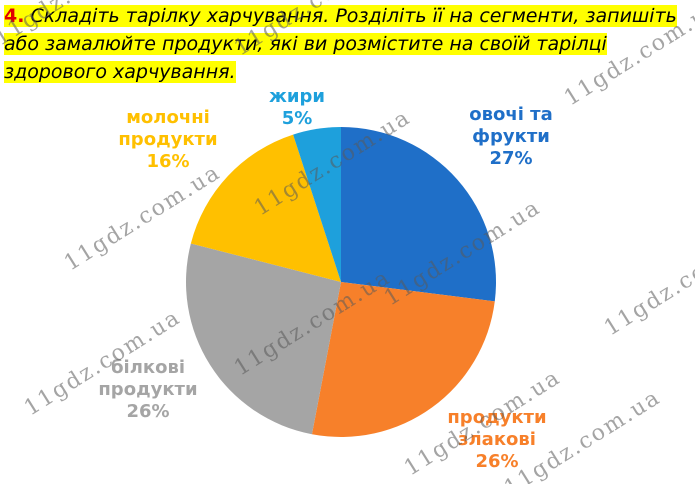 This screenshot has height=484, width=695. What do you see at coordinates (511, 158) in the screenshot?
I see `value-label: 27%` at bounding box center [511, 158].